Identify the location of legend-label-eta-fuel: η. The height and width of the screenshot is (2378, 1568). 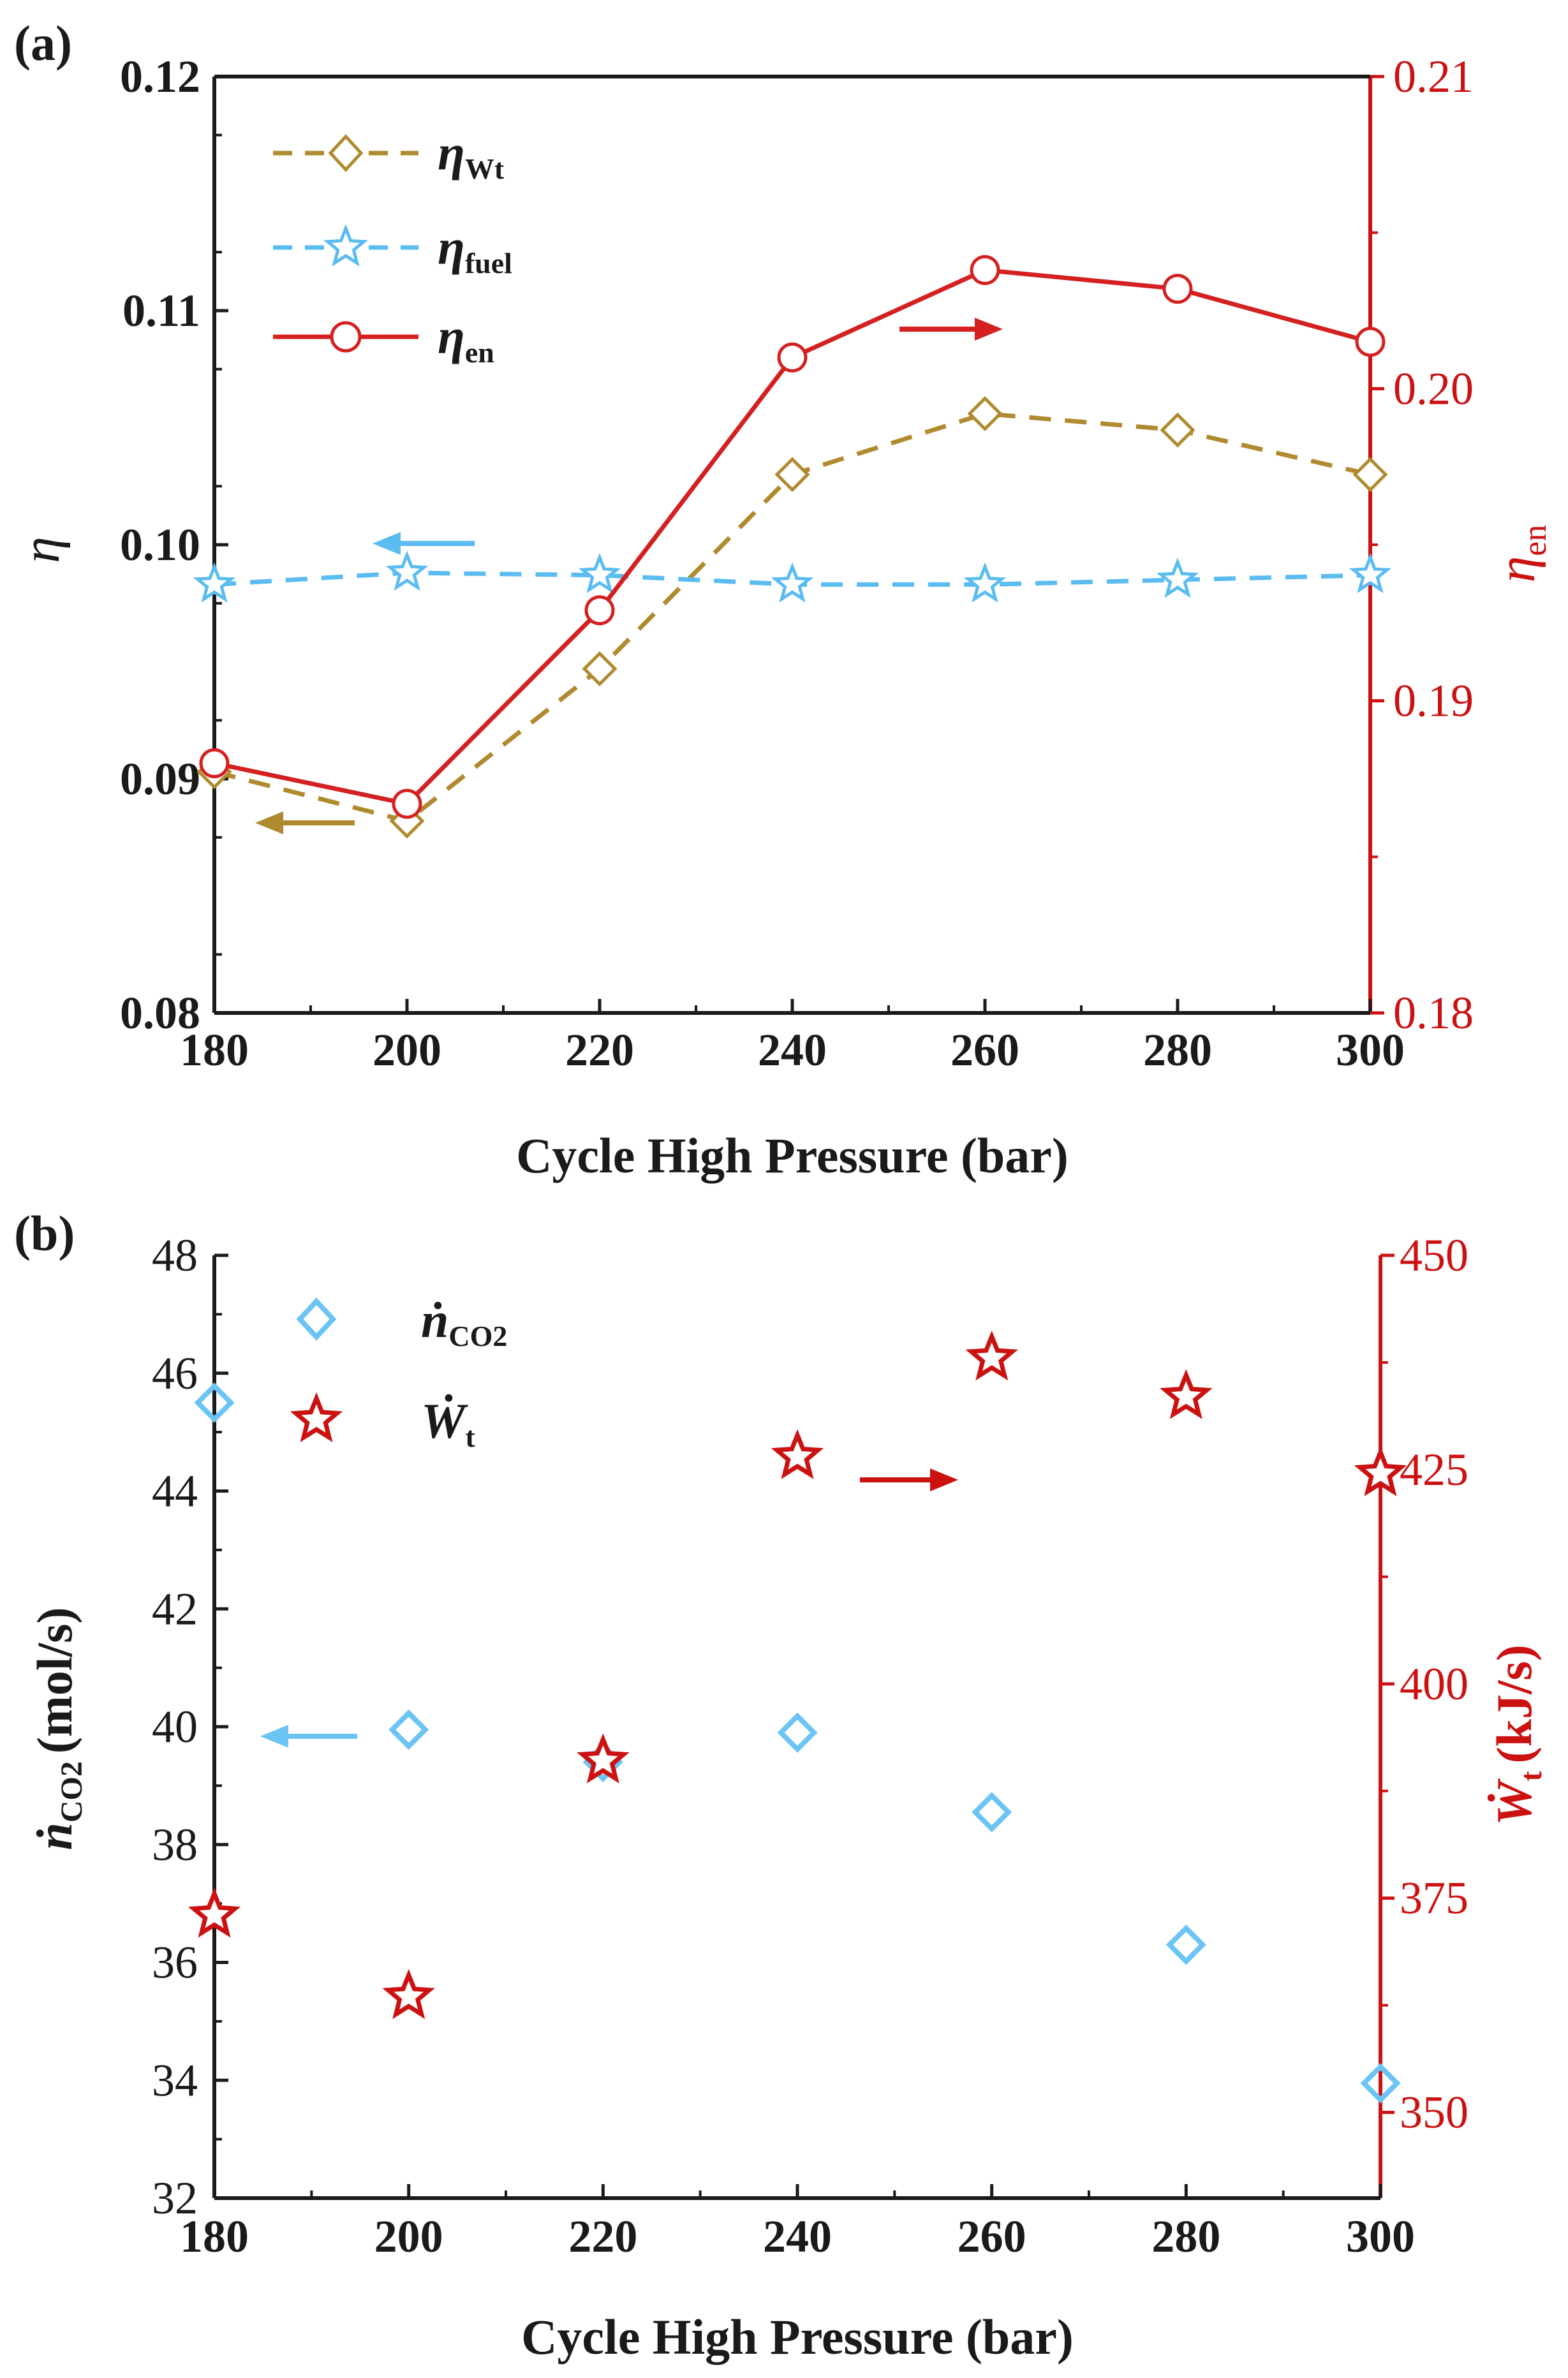
(451, 247).